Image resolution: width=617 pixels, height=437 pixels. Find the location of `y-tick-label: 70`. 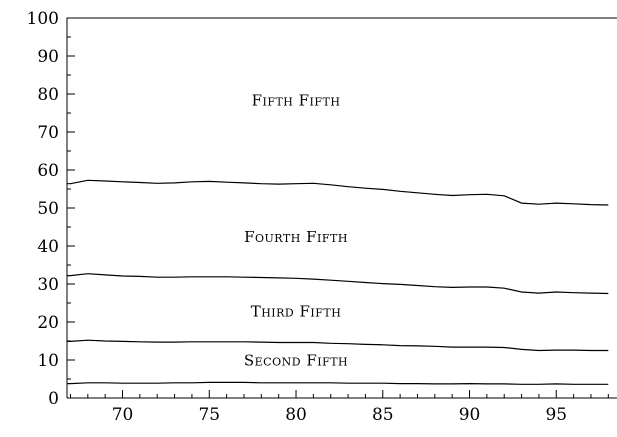

y-tick-label: 70 is located at coordinates (48, 133).